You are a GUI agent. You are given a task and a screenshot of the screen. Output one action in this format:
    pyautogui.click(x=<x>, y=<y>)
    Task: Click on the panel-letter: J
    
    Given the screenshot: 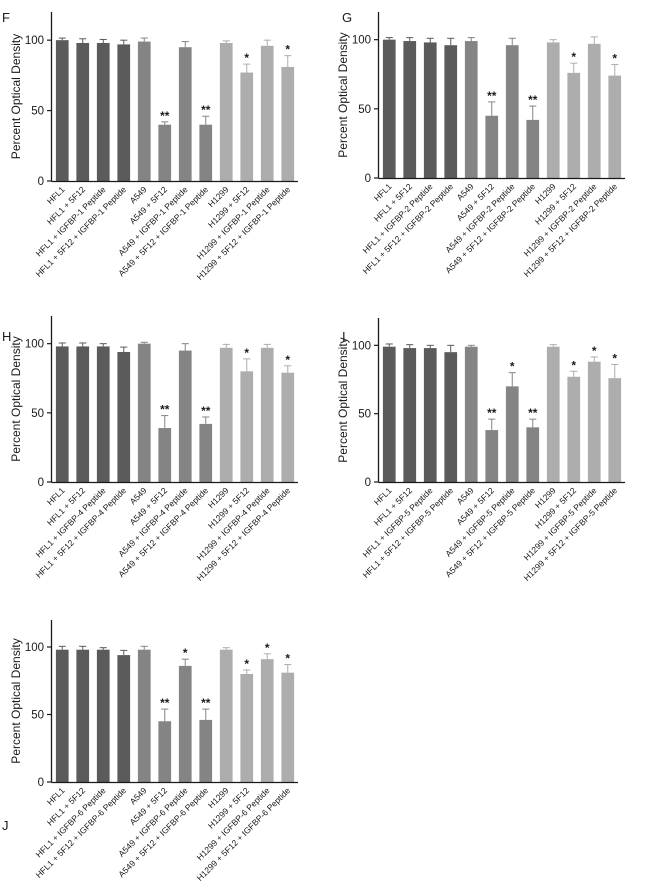 What is the action you would take?
    pyautogui.click(x=5, y=825)
    